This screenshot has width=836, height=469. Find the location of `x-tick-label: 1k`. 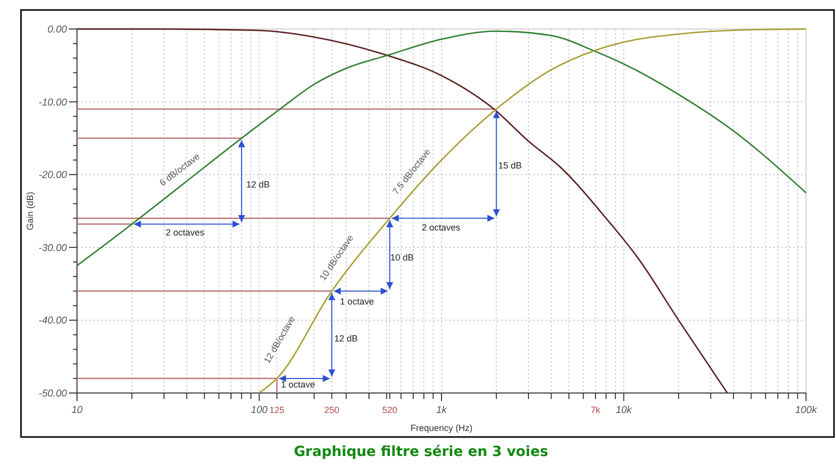

x-tick-label: 1k is located at coordinates (442, 410).